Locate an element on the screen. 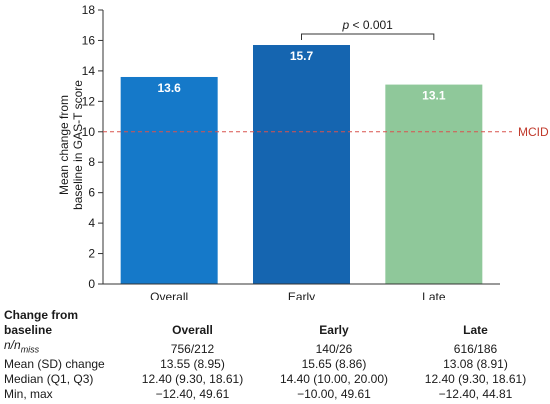 This screenshot has height=404, width=550. table-header-label: Change from is located at coordinates (64, 315).